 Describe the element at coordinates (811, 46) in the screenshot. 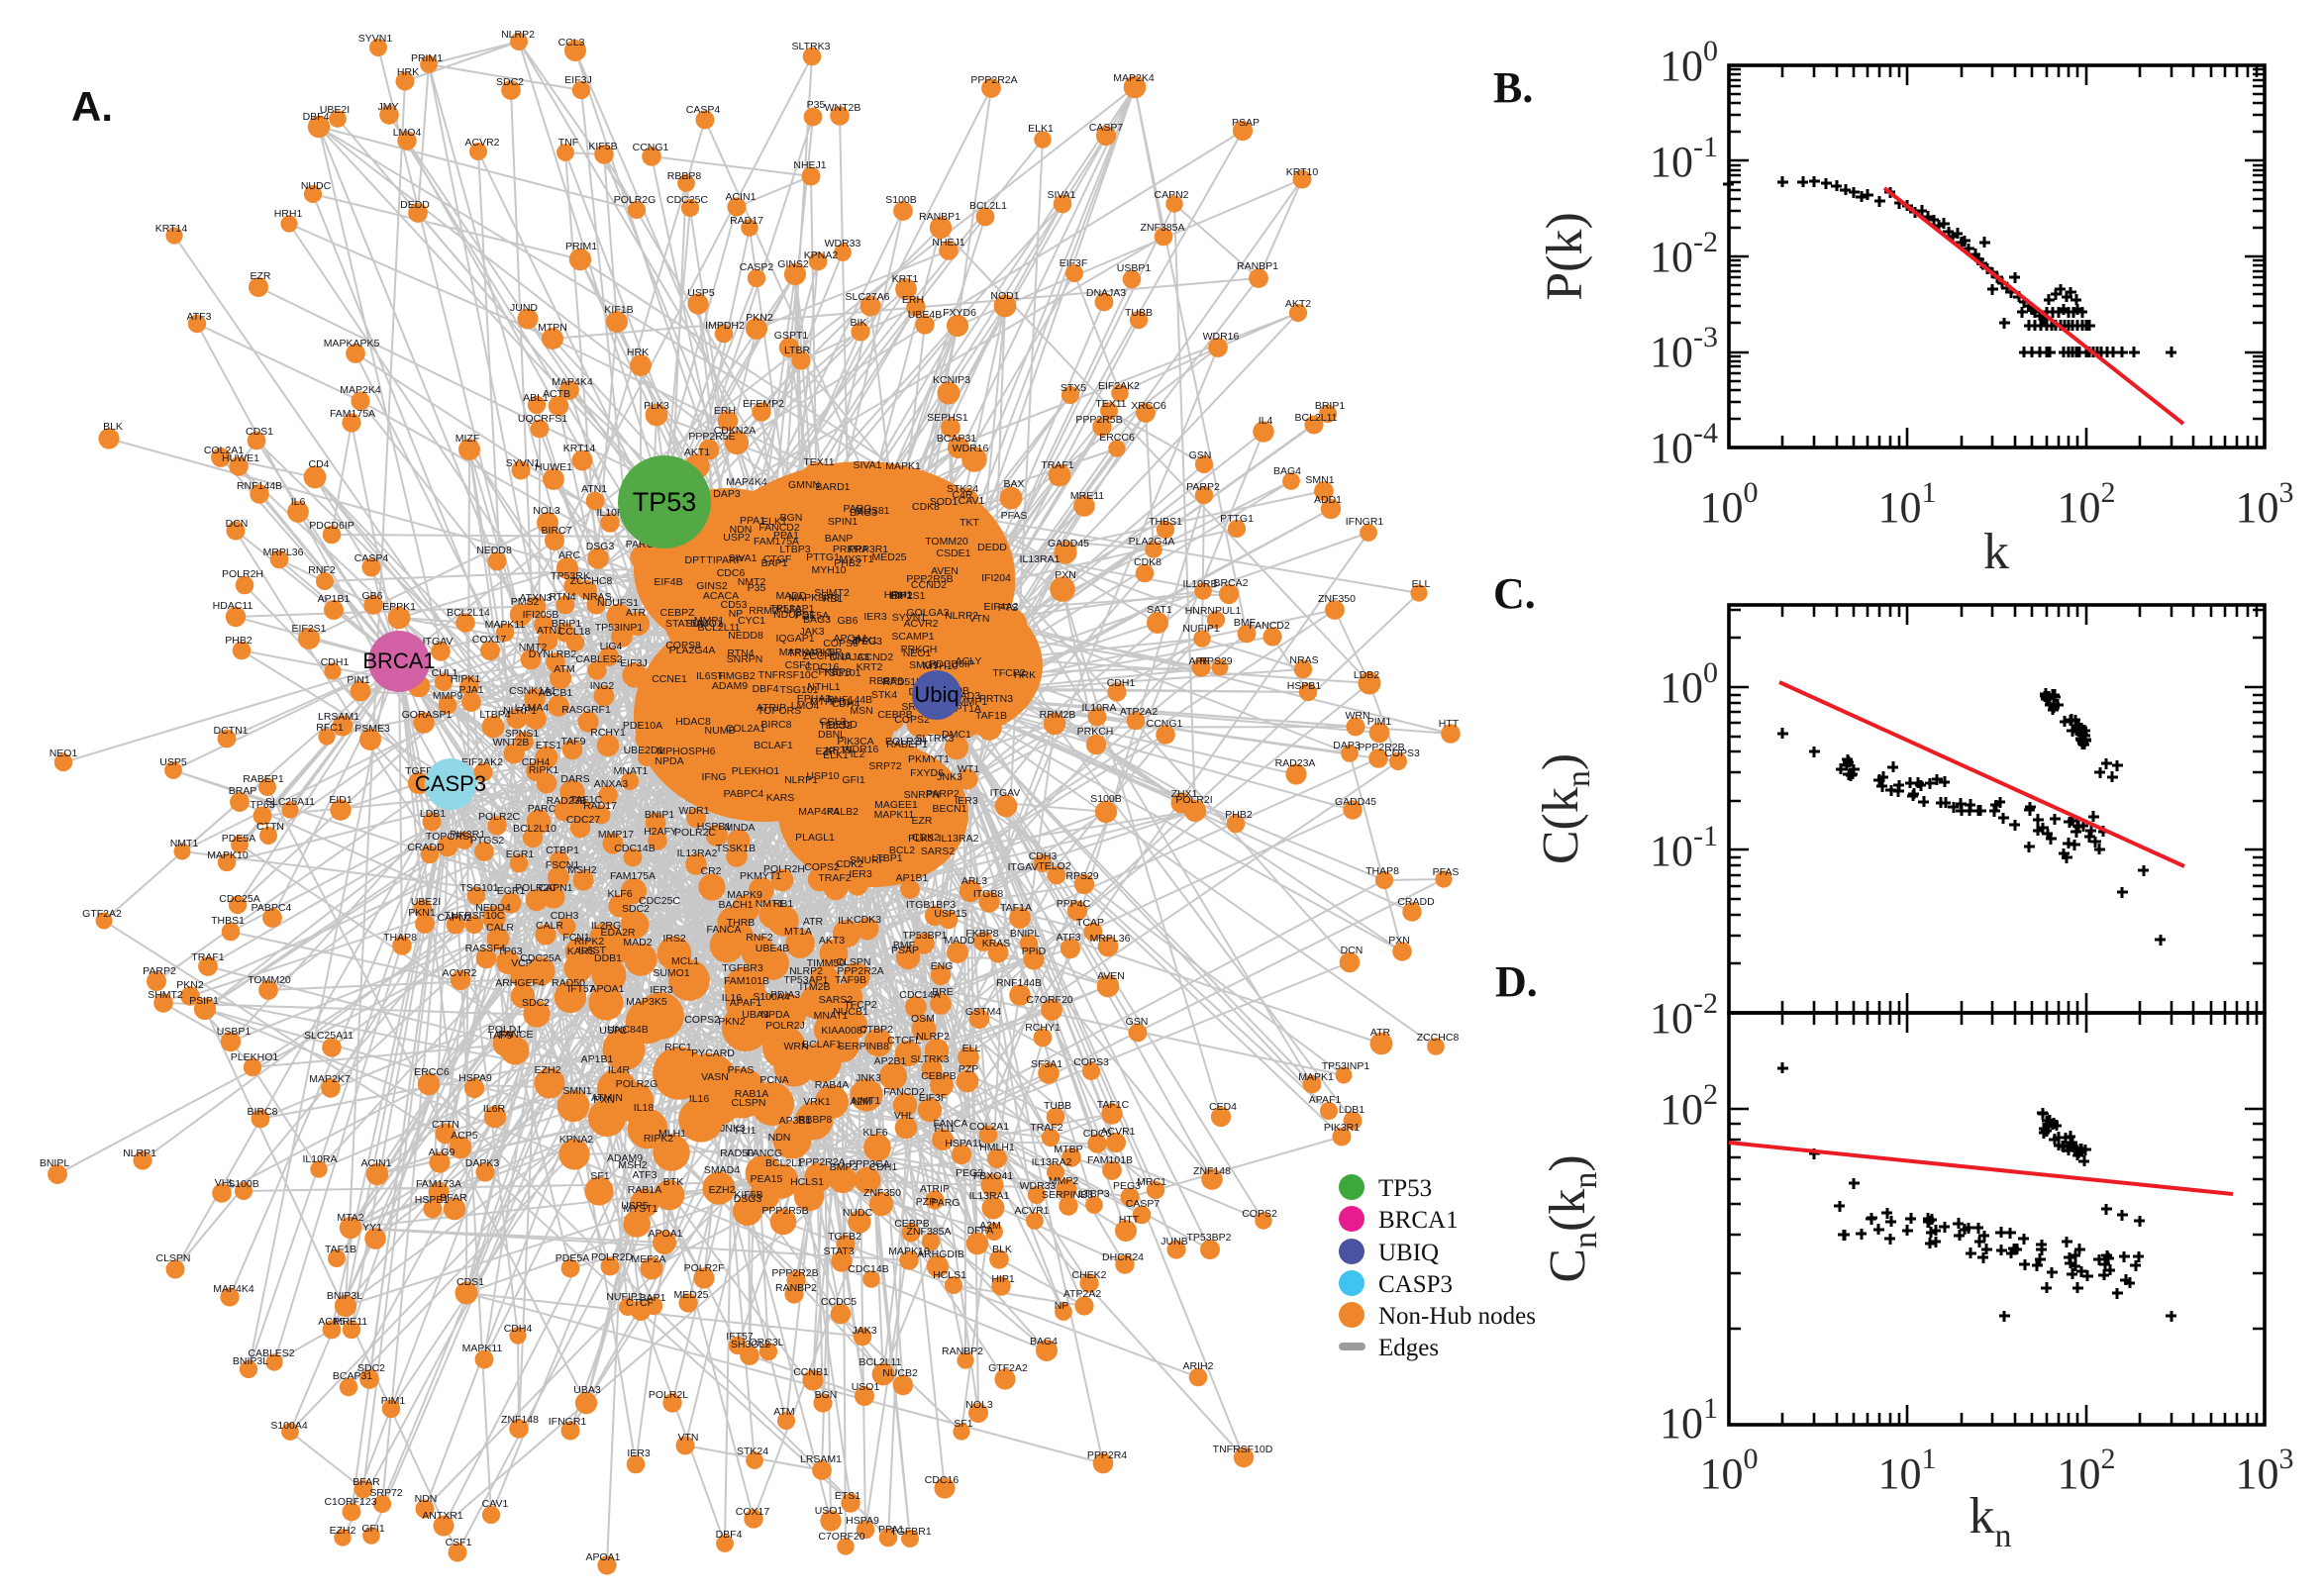

I see `svg-text: SLTRK3` at that location.